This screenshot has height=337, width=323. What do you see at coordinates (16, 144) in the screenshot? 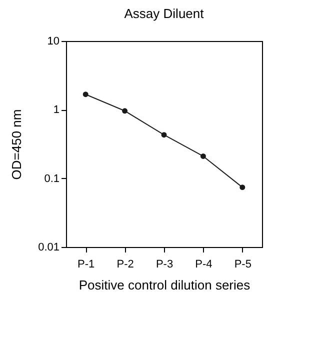
I see `y-axis-title: OD=450 nm` at bounding box center [16, 144].